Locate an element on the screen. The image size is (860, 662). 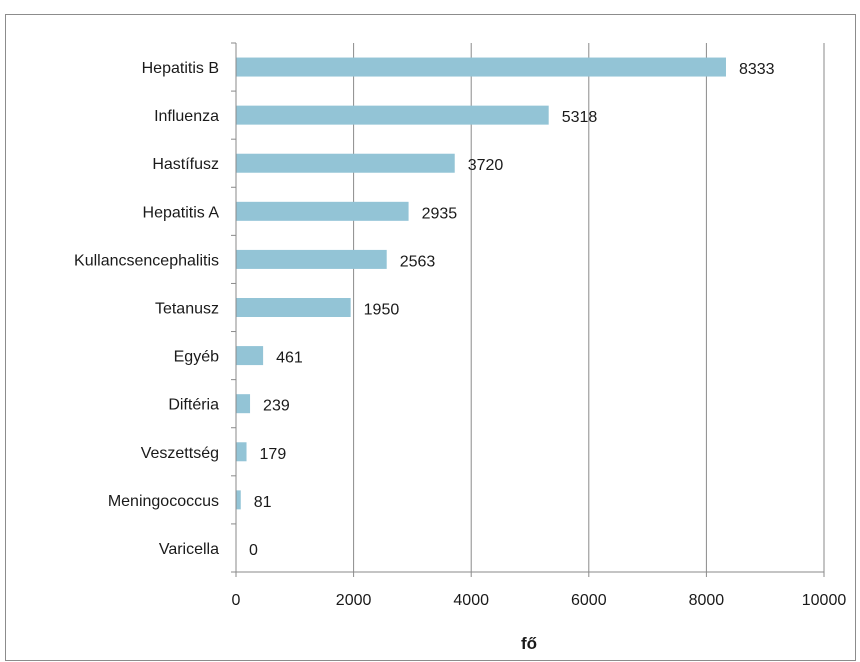
x-tick-label: 8000 is located at coordinates (707, 600).